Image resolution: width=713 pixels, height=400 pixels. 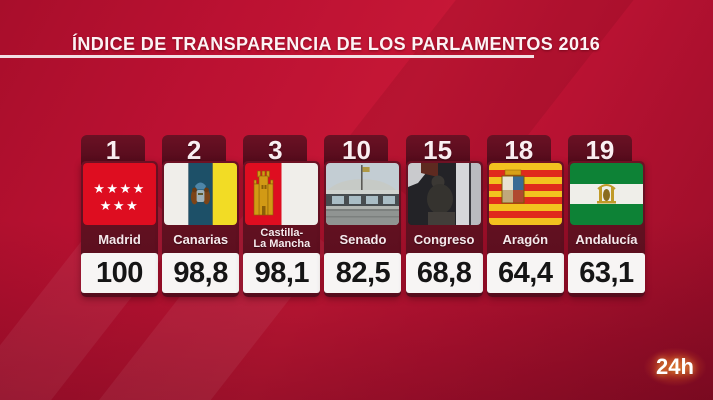 I want to click on region-label: Senado, so click(x=363, y=239).